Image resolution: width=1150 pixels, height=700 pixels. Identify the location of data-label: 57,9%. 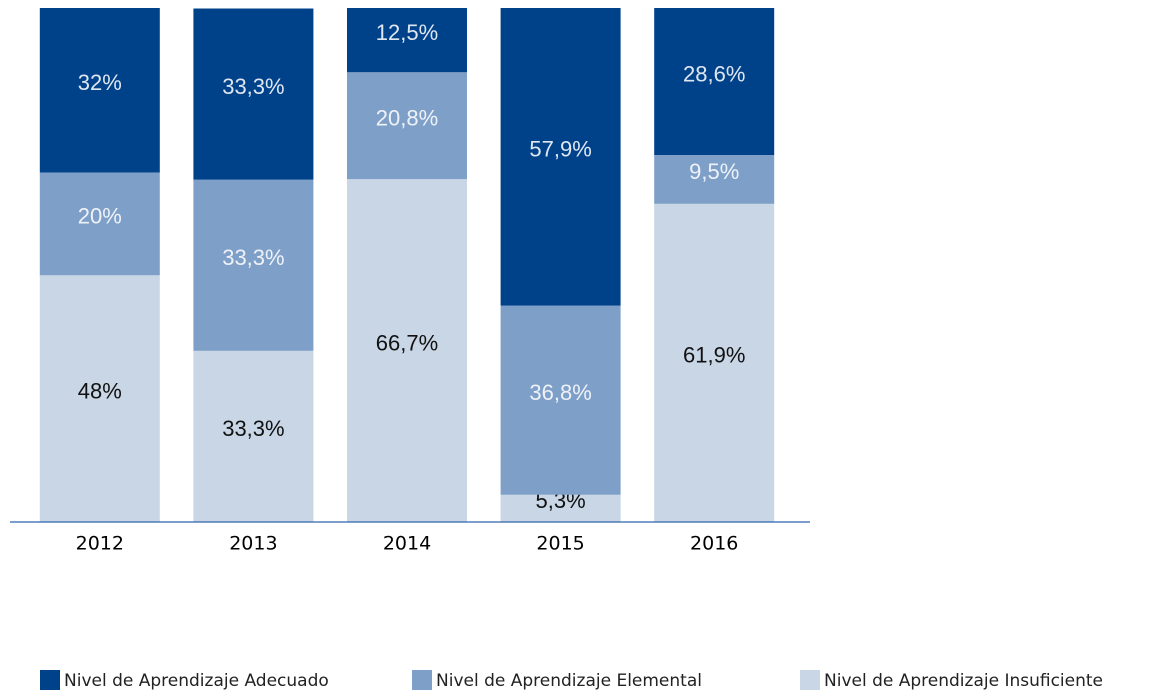
(560, 149).